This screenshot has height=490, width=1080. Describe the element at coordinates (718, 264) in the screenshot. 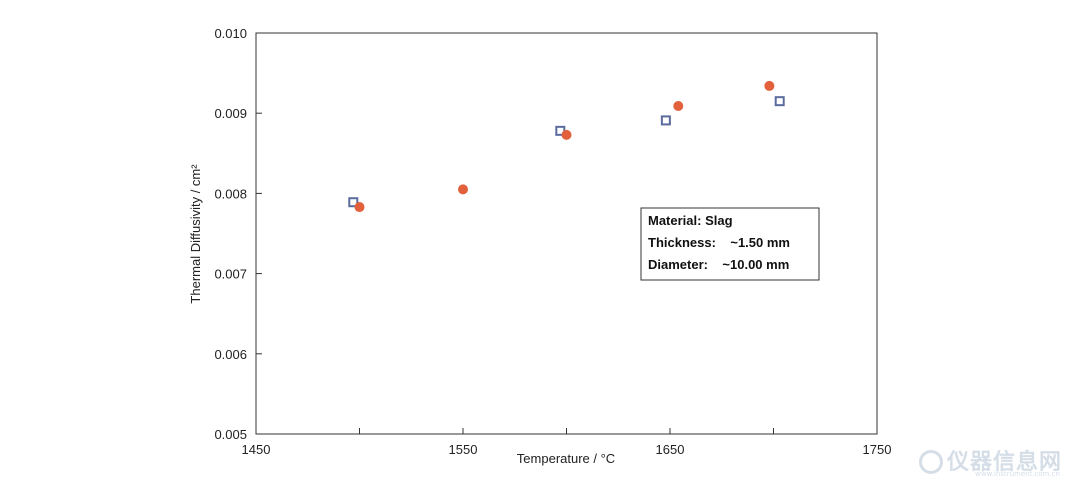

I see `annotation-diameter: Diameter: ~10.00 mm` at that location.